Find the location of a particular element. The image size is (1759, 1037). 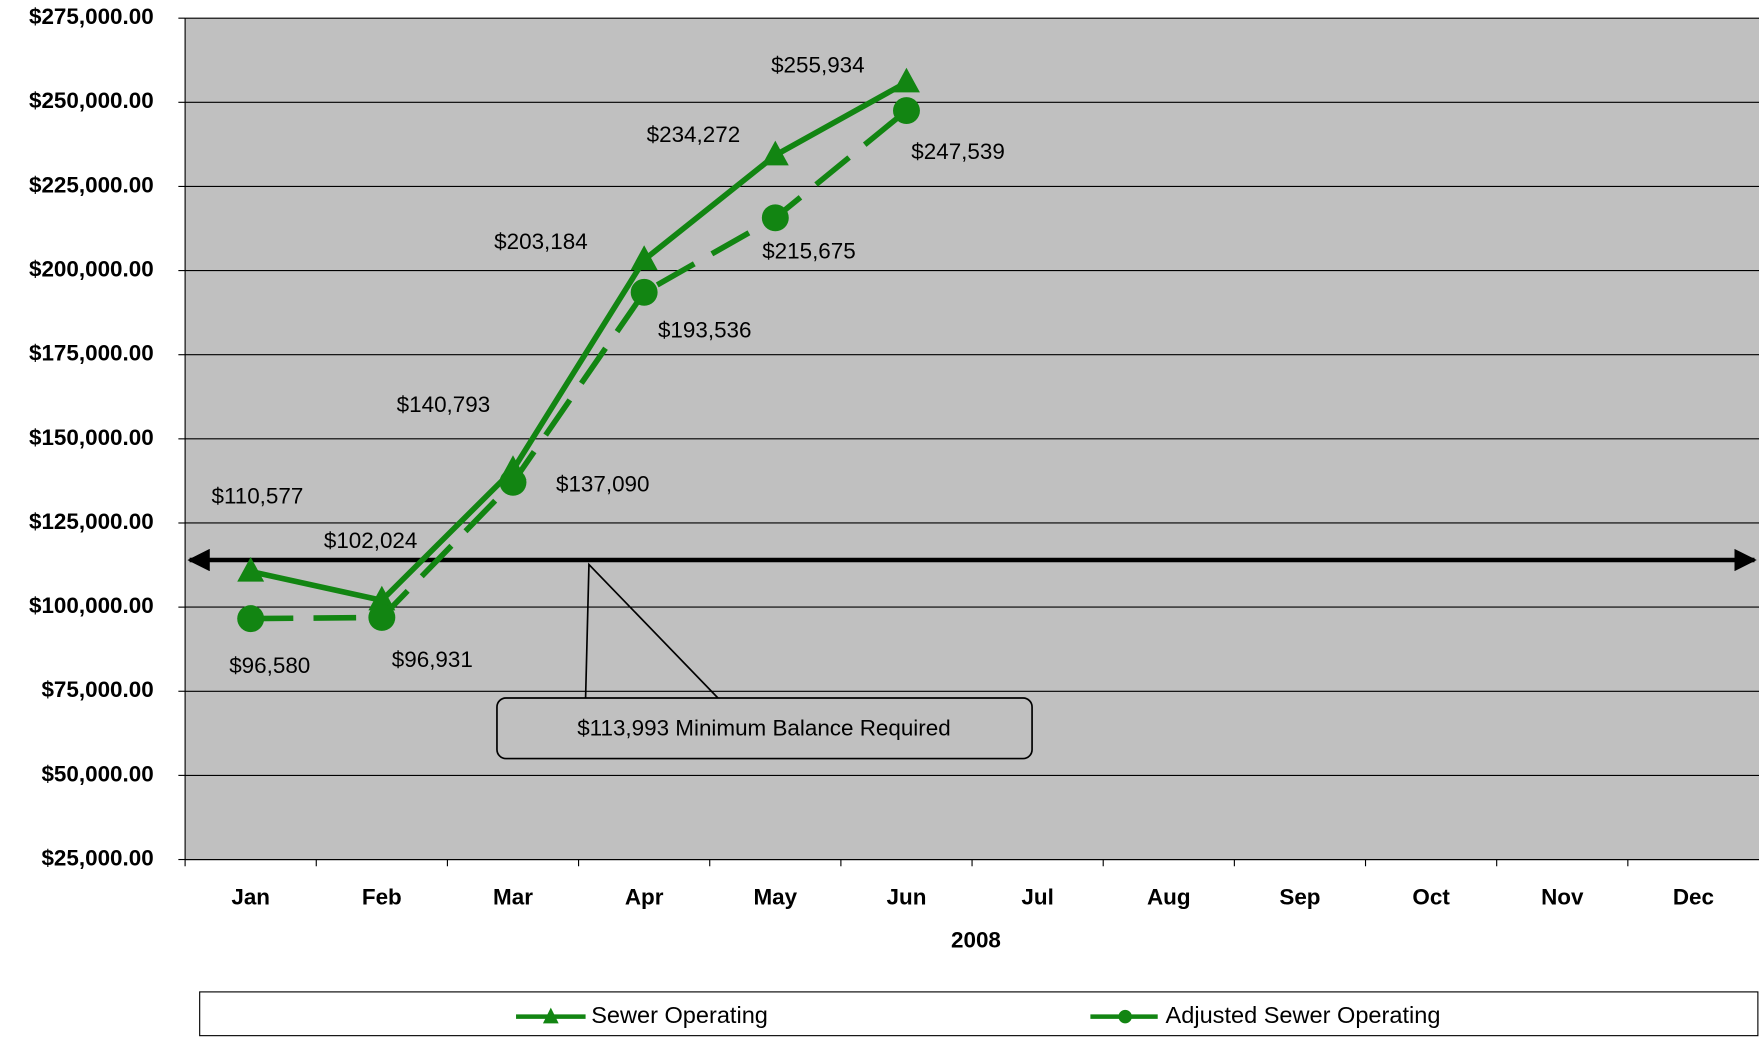

data-label: $110,577 is located at coordinates (257, 495).